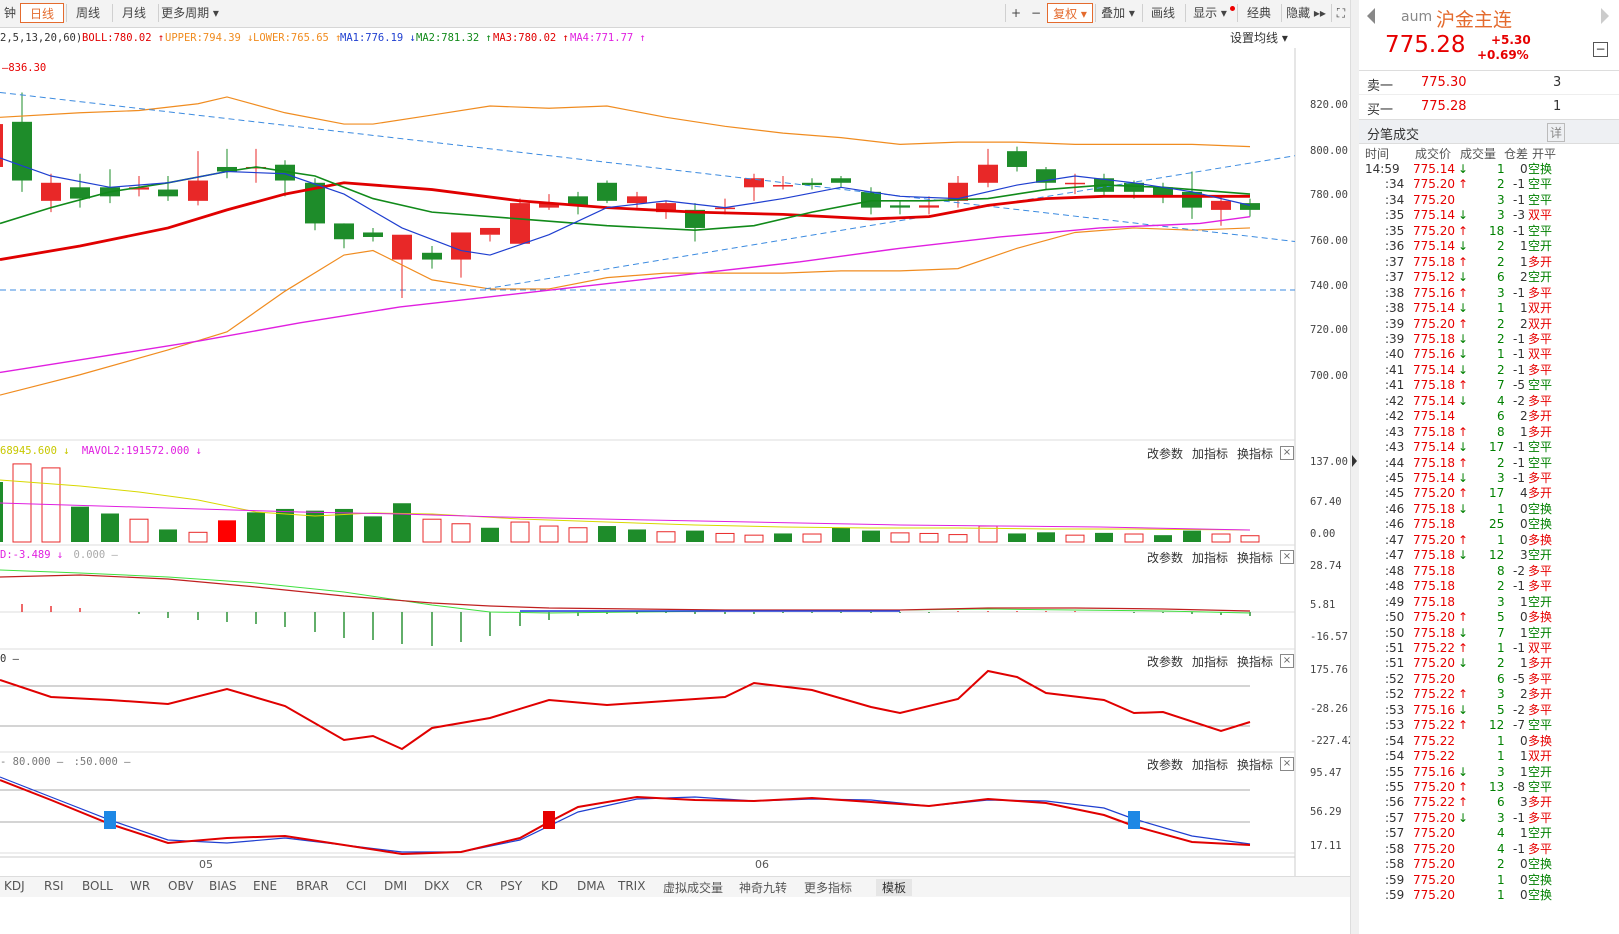  I want to click on tick-row: :54 775.22 1 0 多换, so click(1492, 742).